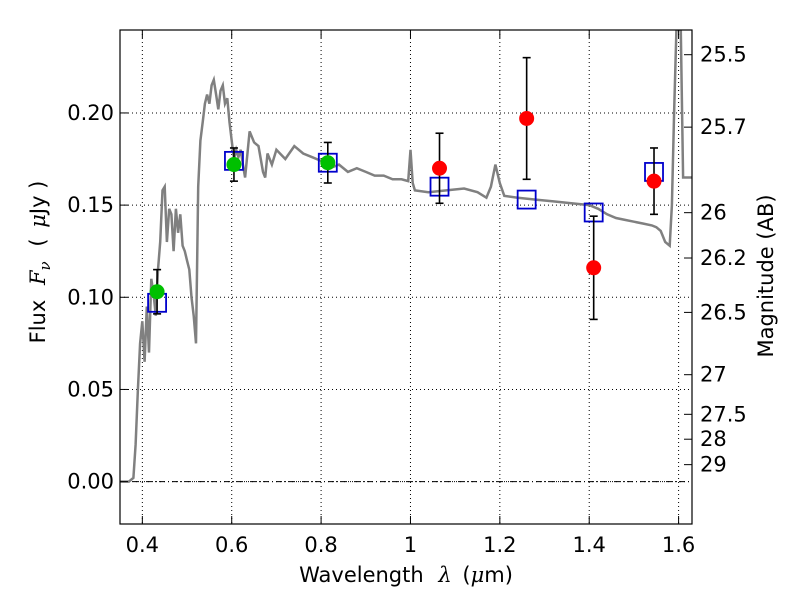  I want to click on y2-tick-label: 27.5, so click(723, 414).